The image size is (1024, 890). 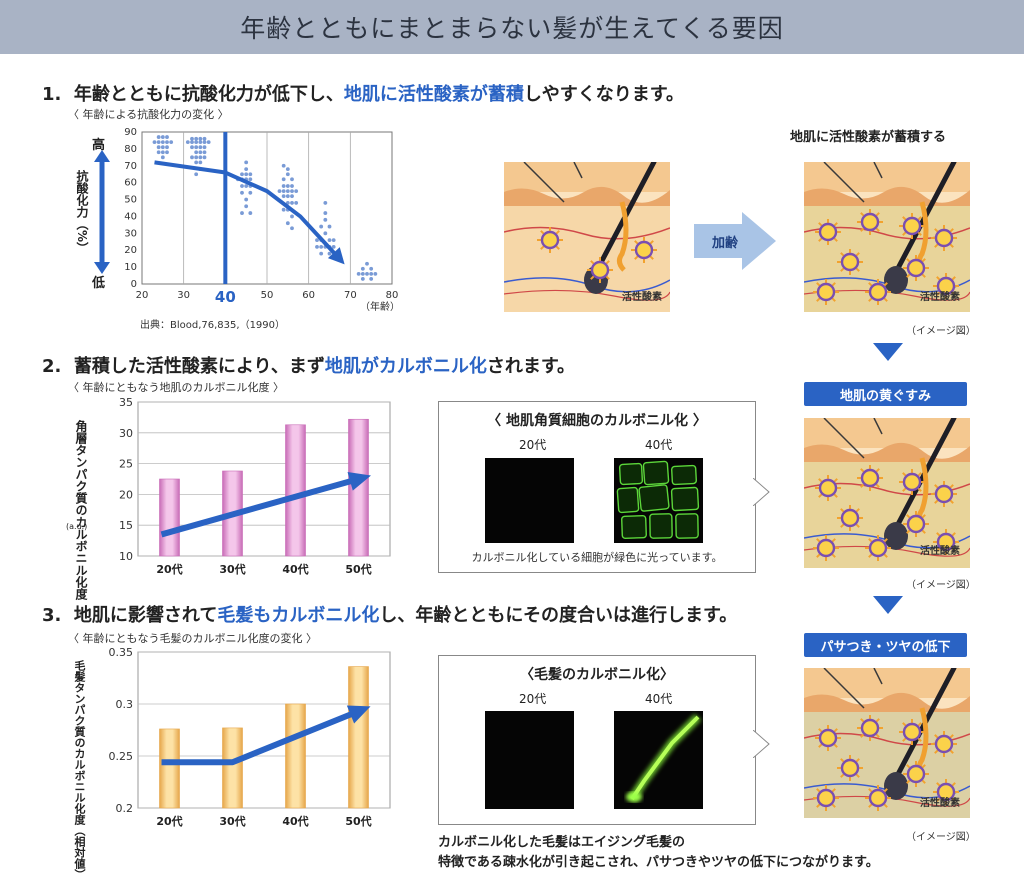 What do you see at coordinates (685, 499) in the screenshot?
I see `cell-outline` at bounding box center [685, 499].